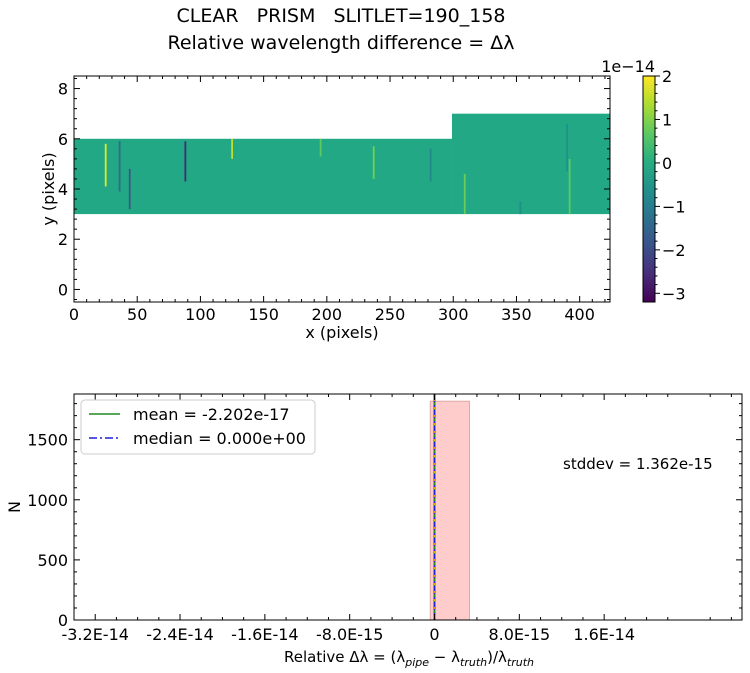  Describe the element at coordinates (200, 314) in the screenshot. I see `x-tick-label: 100` at that location.